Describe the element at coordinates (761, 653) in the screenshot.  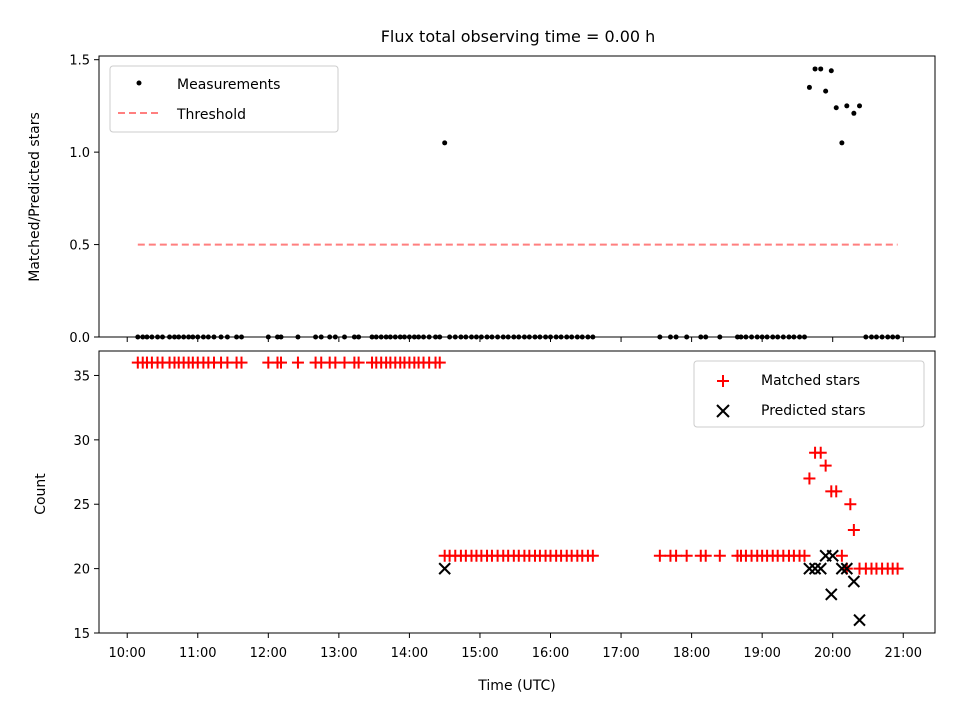
I see `x-tick-label: 19:00` at that location.